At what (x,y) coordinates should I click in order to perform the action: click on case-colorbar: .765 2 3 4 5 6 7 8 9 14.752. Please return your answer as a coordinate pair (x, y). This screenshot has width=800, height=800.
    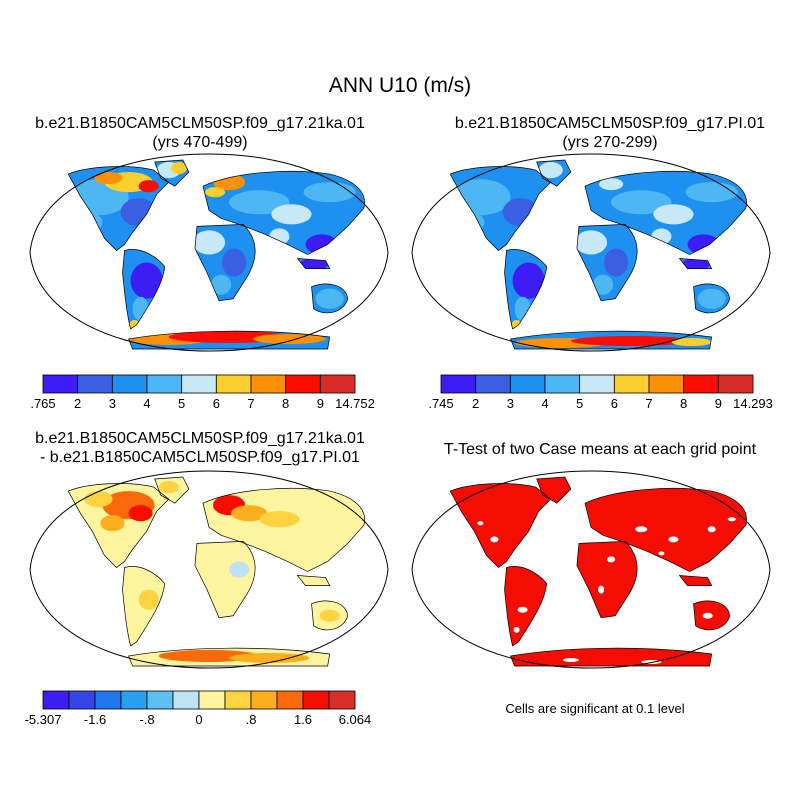
    Looking at the image, I should click on (202, 392).